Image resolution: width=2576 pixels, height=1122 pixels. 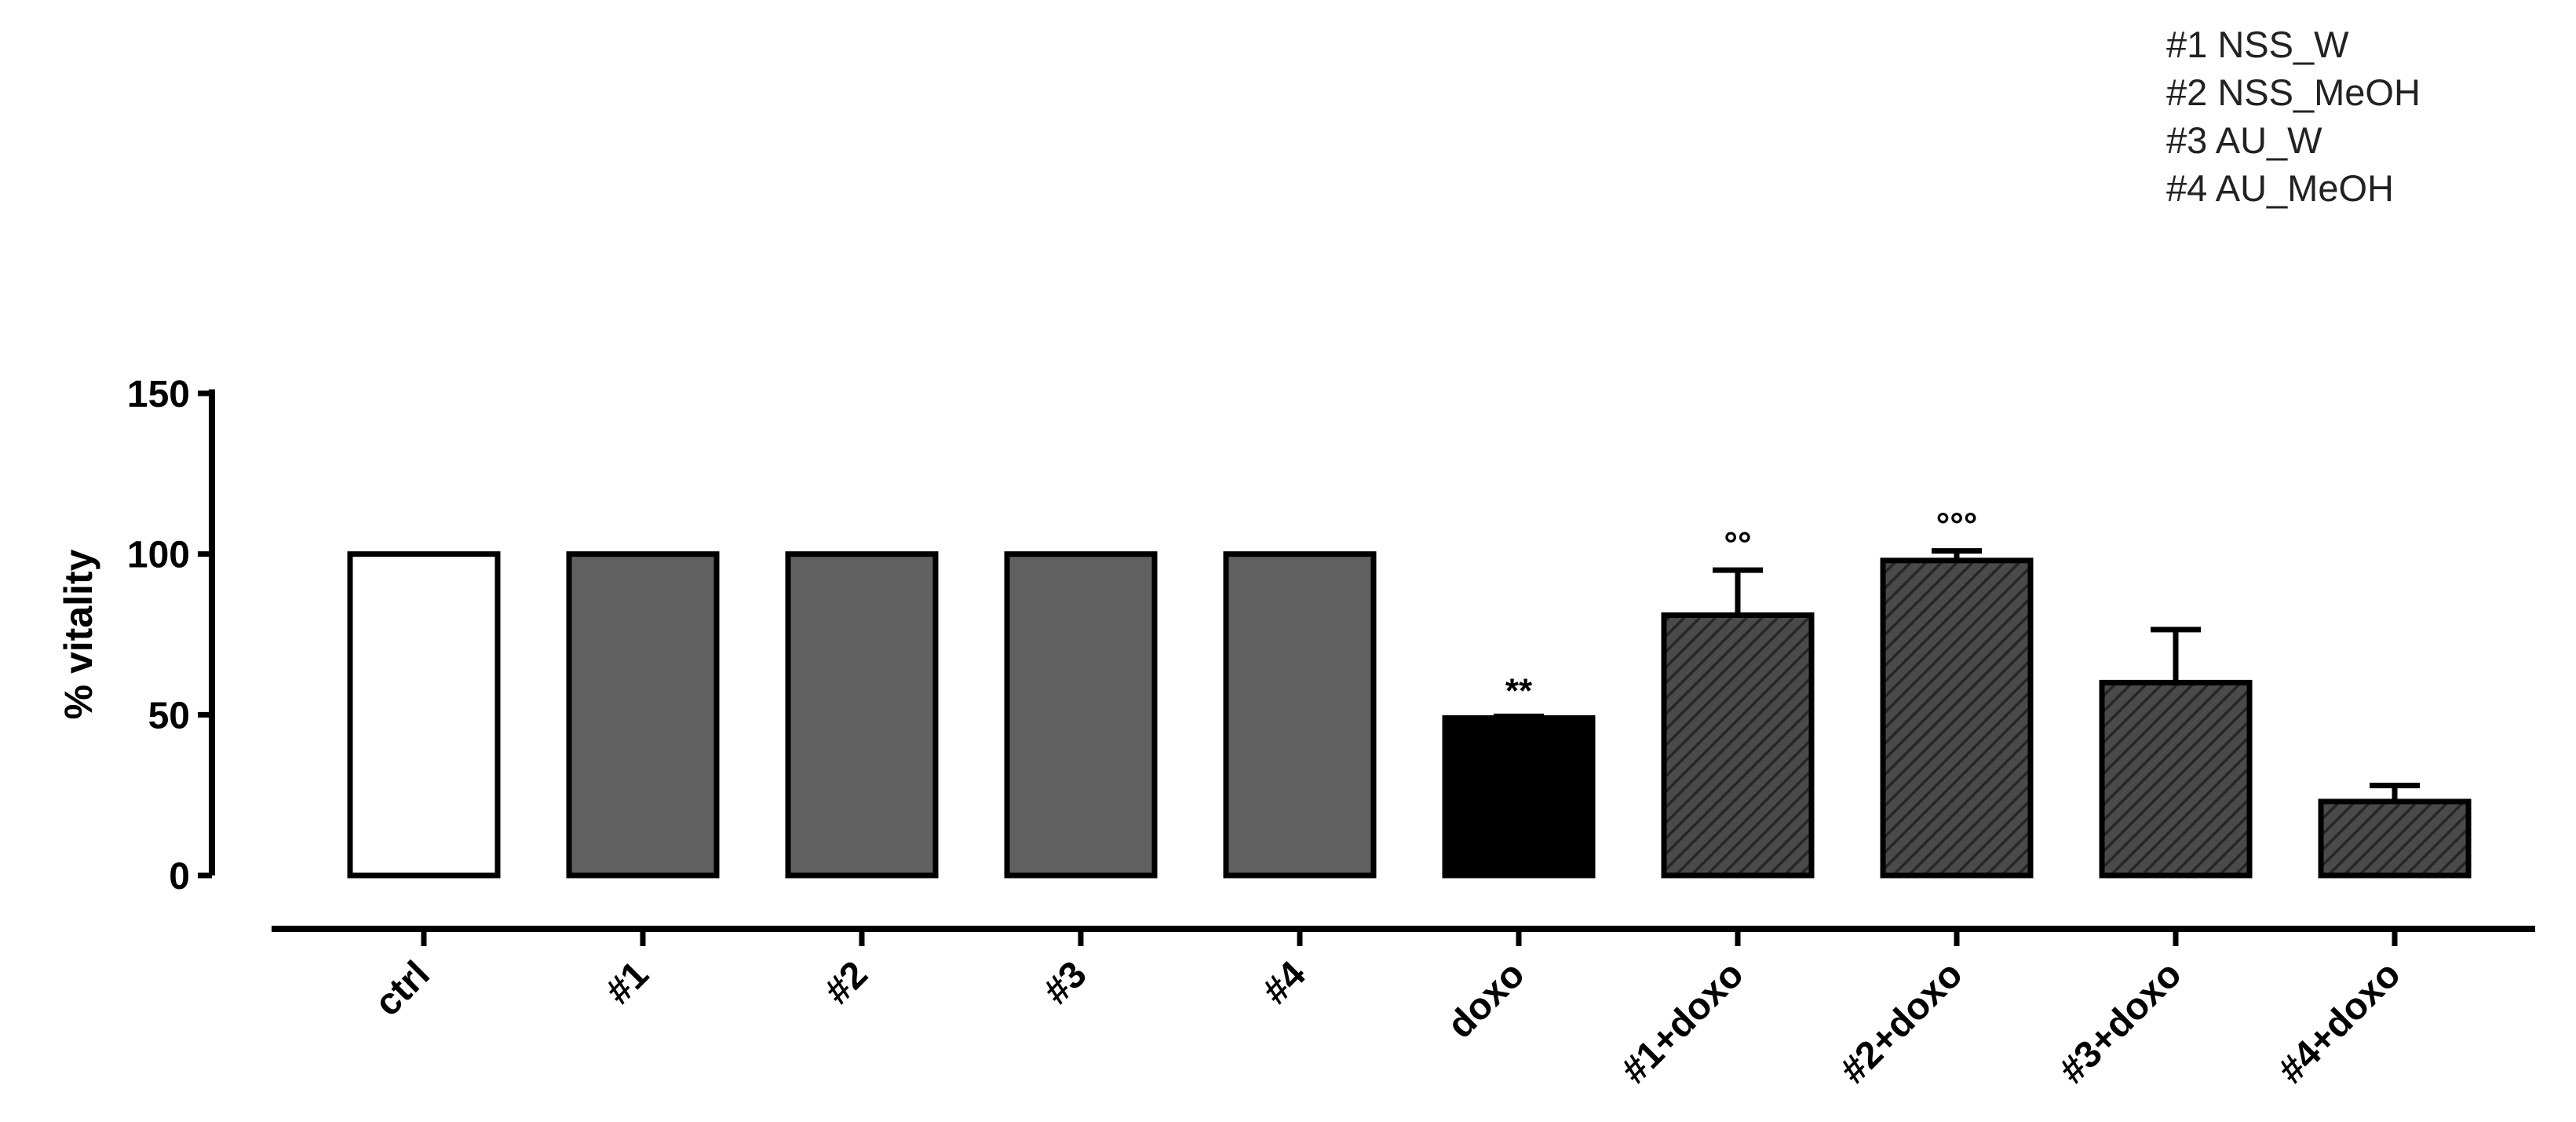 What do you see at coordinates (169, 716) in the screenshot?
I see `y-tick-label: 50` at bounding box center [169, 716].